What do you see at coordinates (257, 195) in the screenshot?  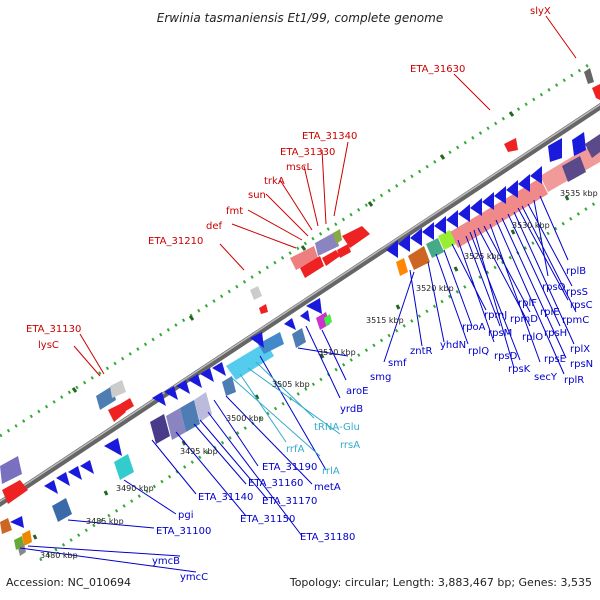 I see `gene-label: sun` at bounding box center [257, 195].